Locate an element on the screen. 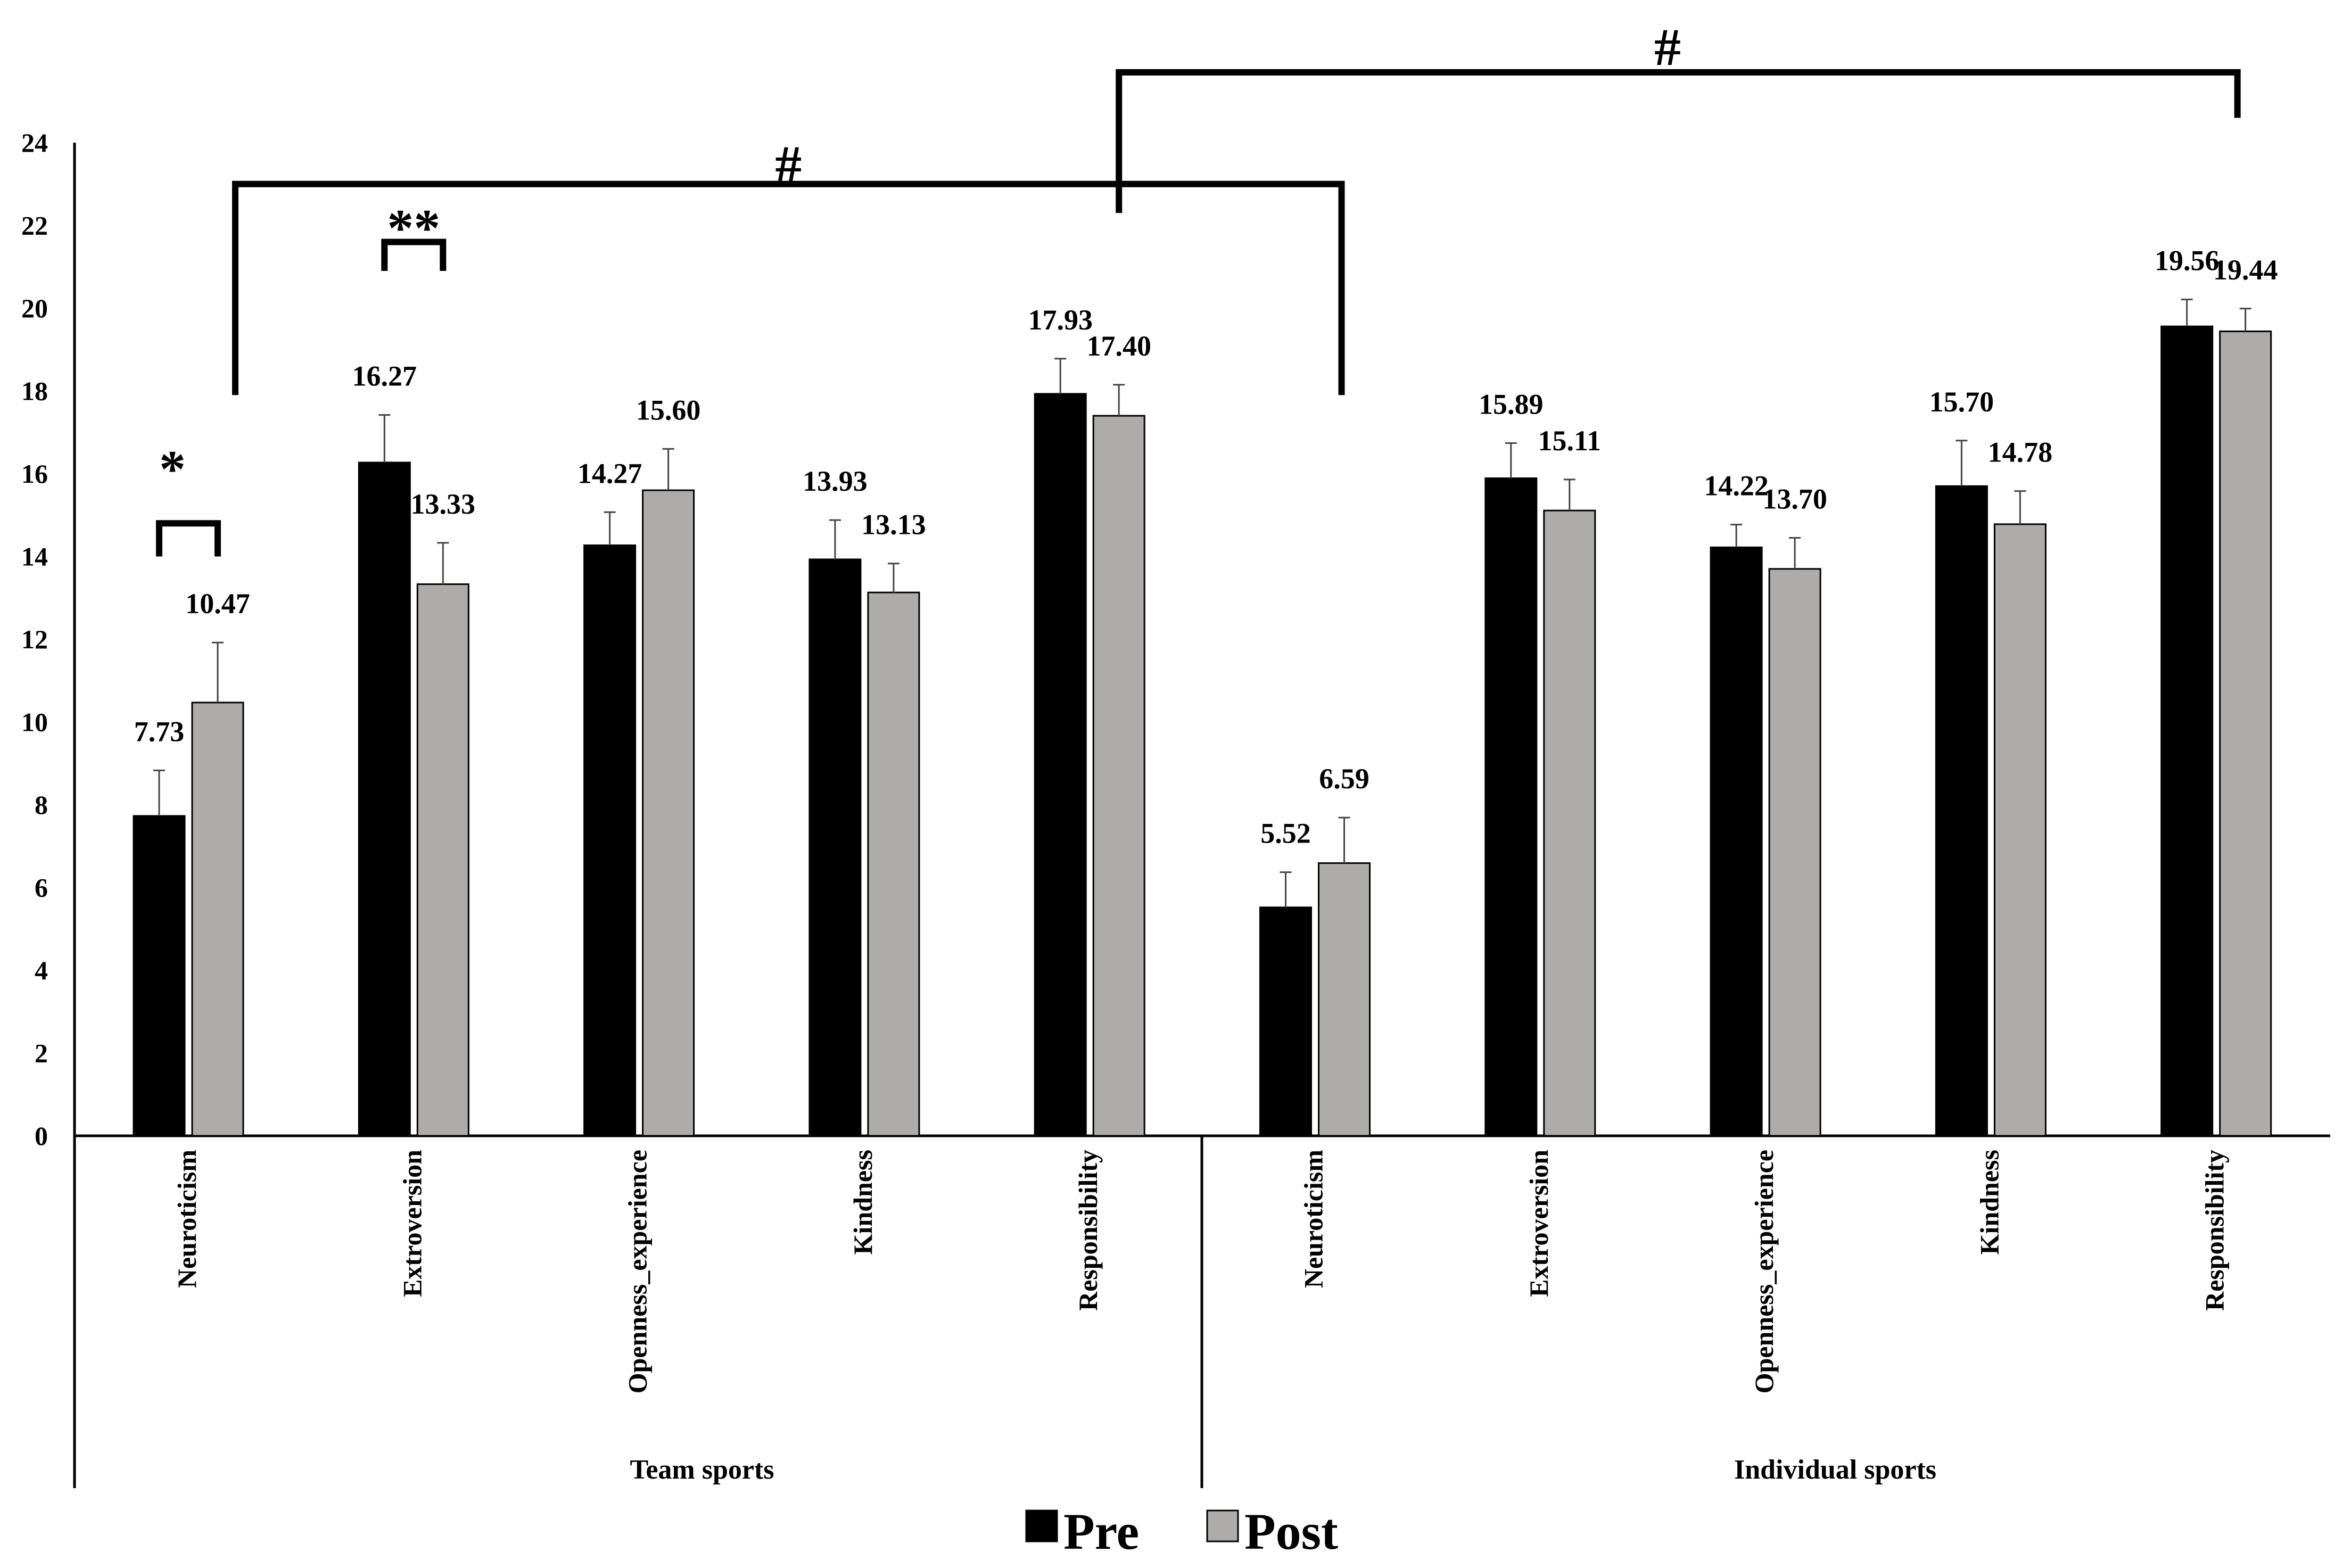  legend-label-pre: Pre is located at coordinates (1101, 1532).